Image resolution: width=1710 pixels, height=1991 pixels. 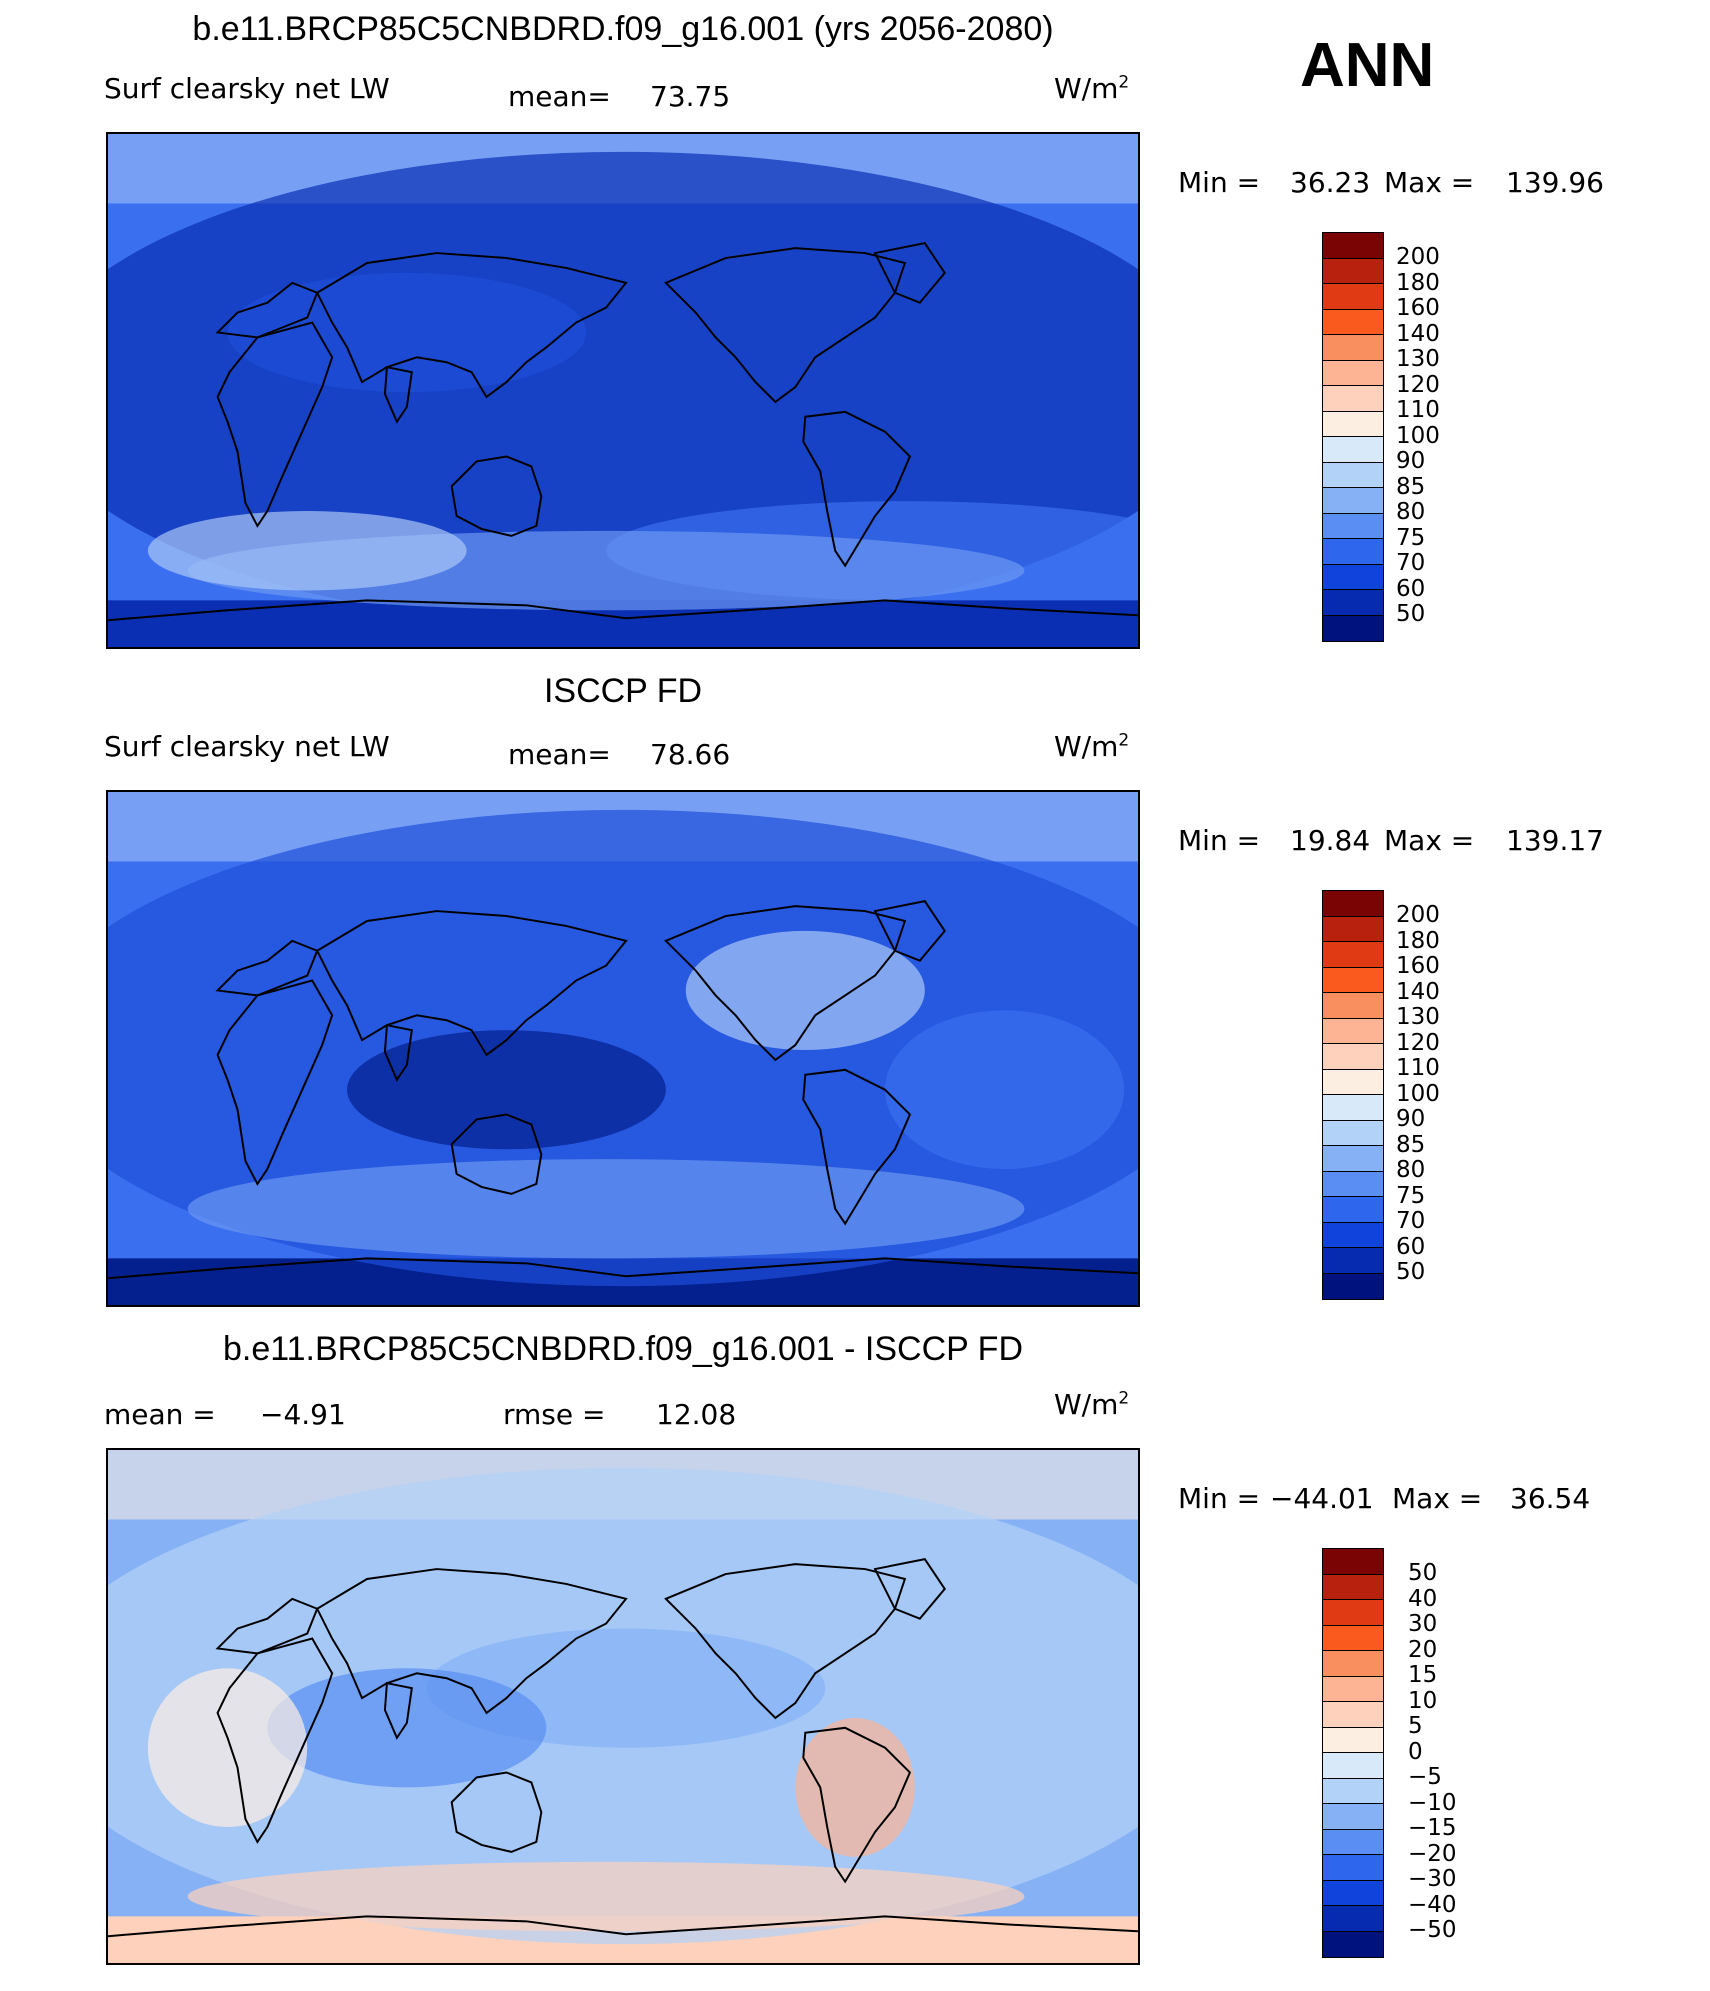 What do you see at coordinates (1411, 563) in the screenshot?
I see `colorbar-tick-label: 70` at bounding box center [1411, 563].